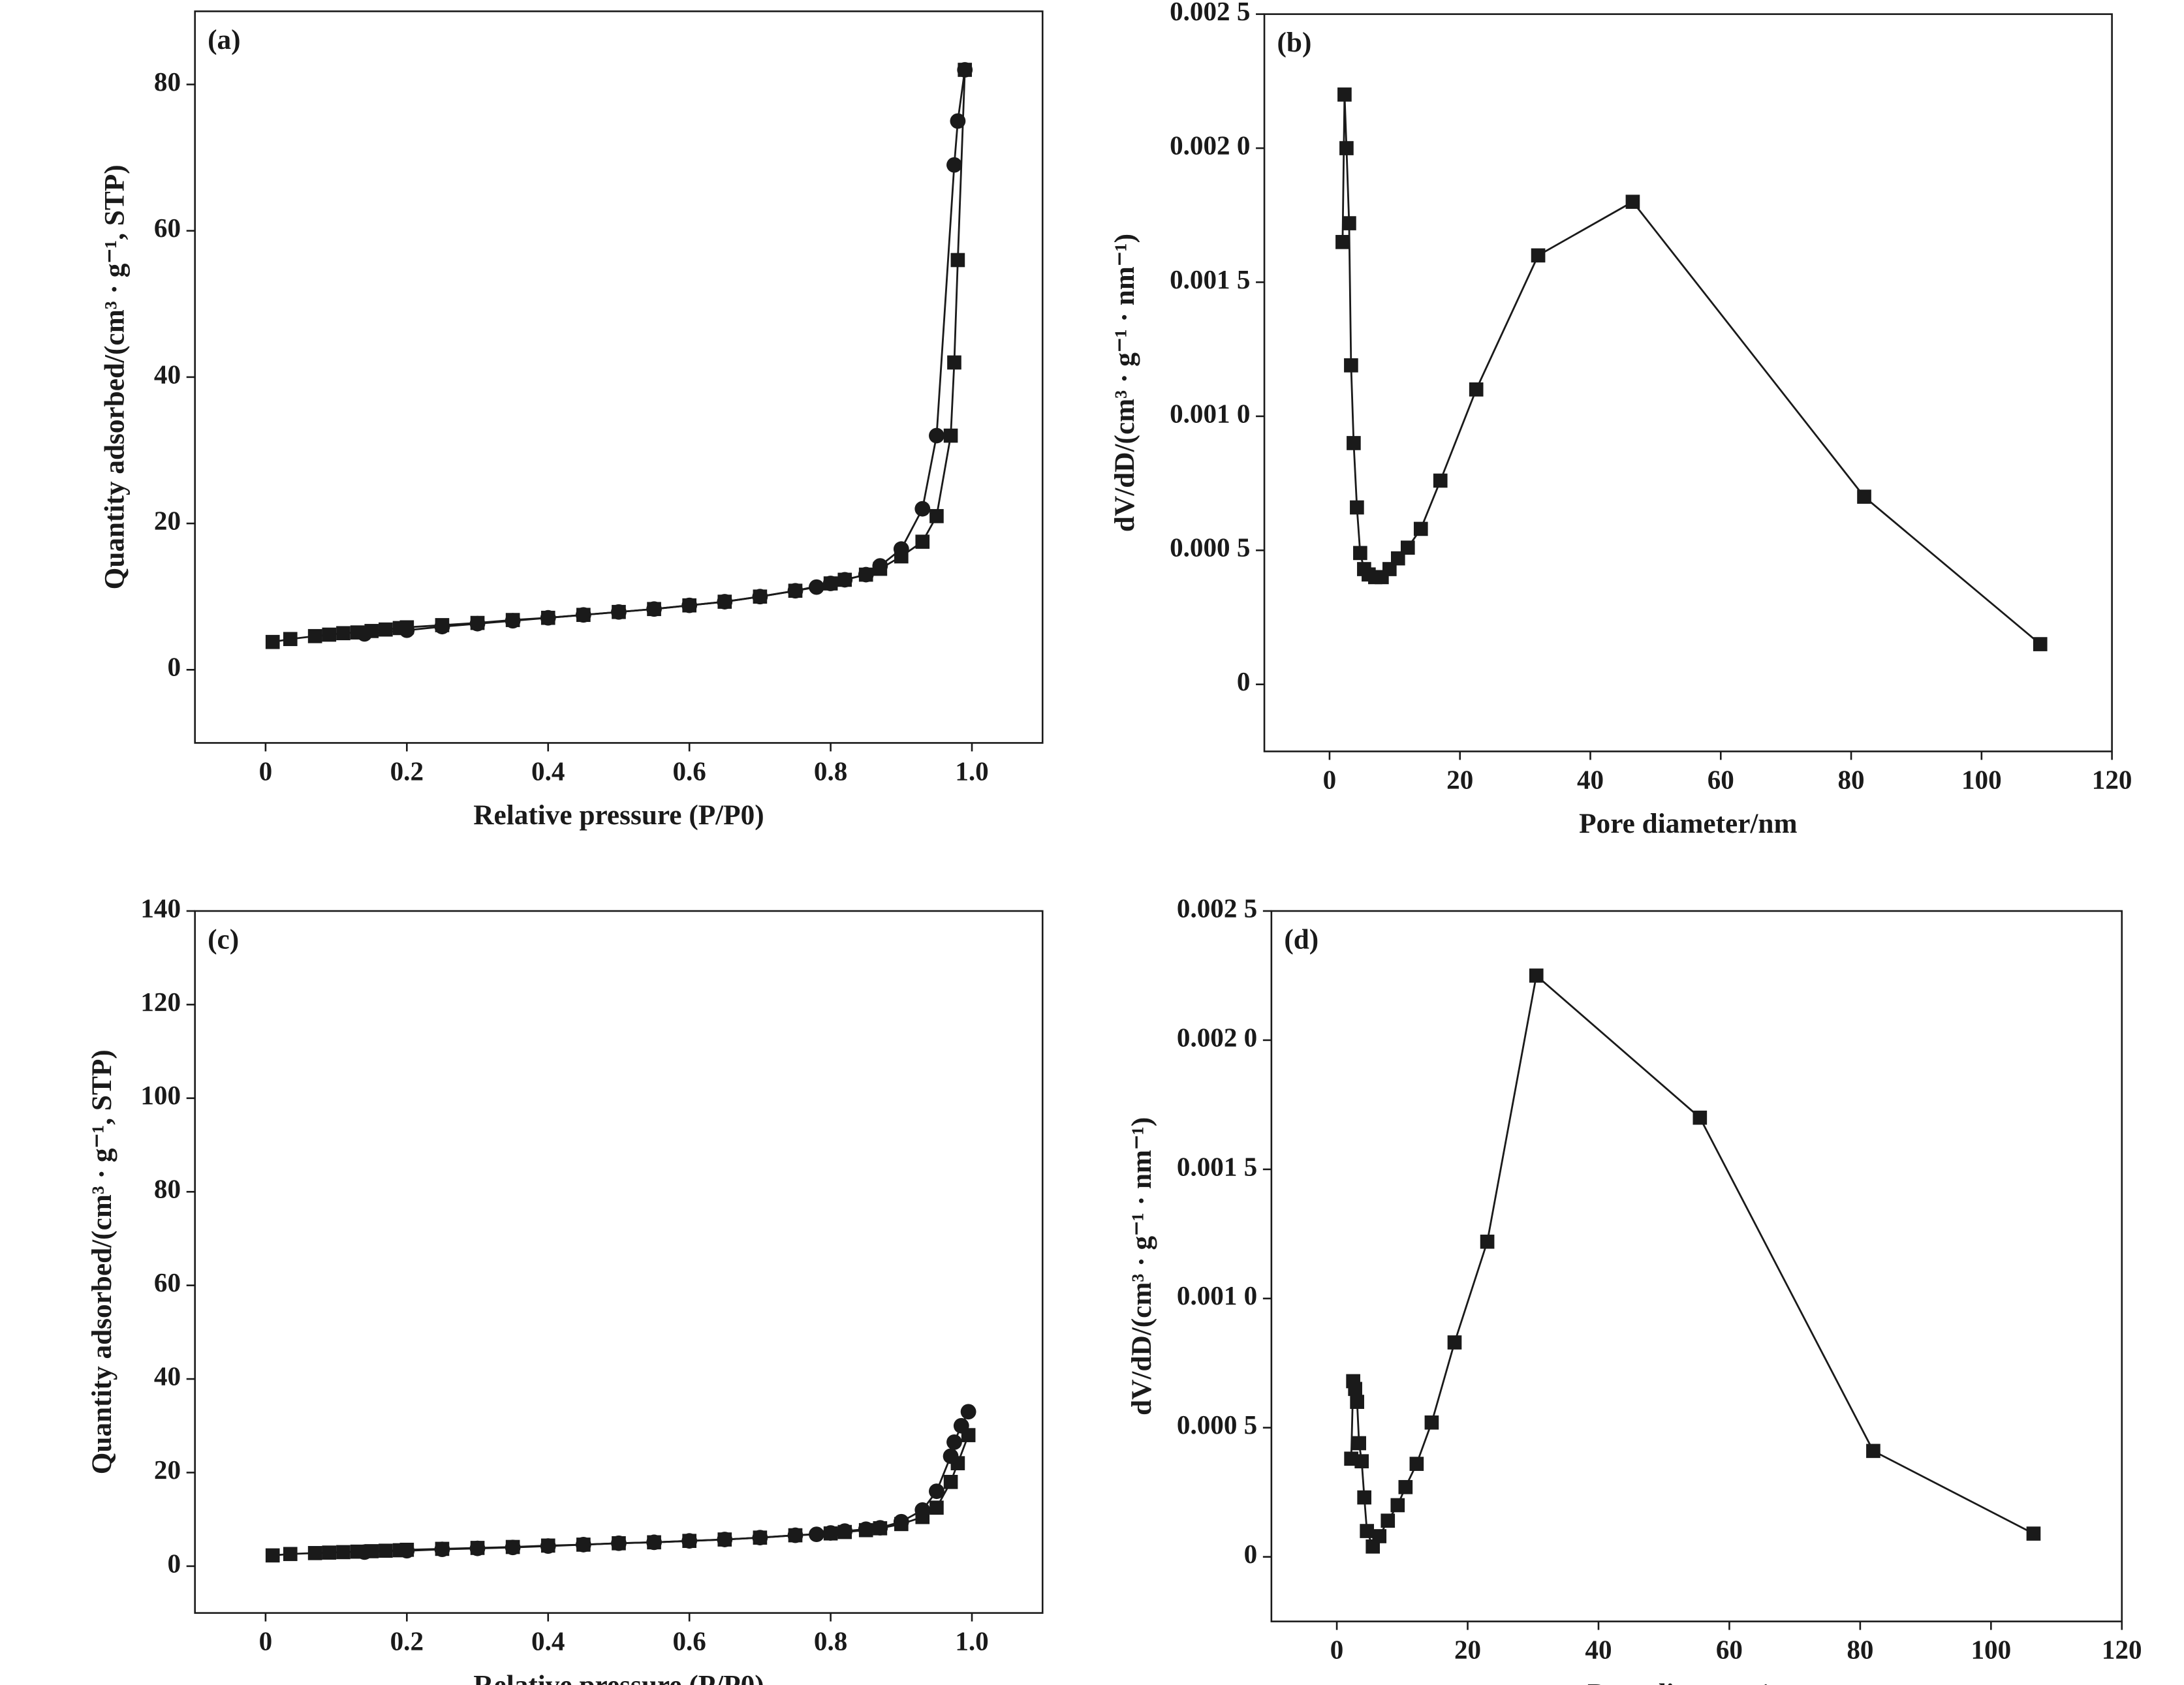 The image size is (2184, 1685). Describe the element at coordinates (160, 1002) in the screenshot. I see `y-tick-label: 120` at that location.